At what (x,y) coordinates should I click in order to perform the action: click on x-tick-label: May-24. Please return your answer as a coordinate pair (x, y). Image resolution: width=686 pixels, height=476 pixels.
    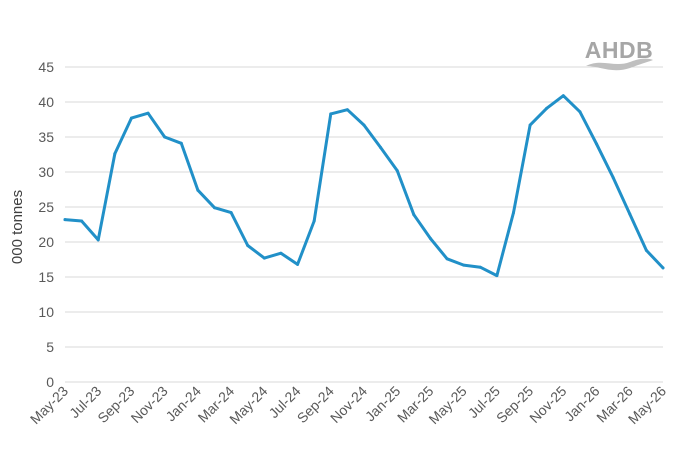
    Looking at the image, I should click on (248, 405).